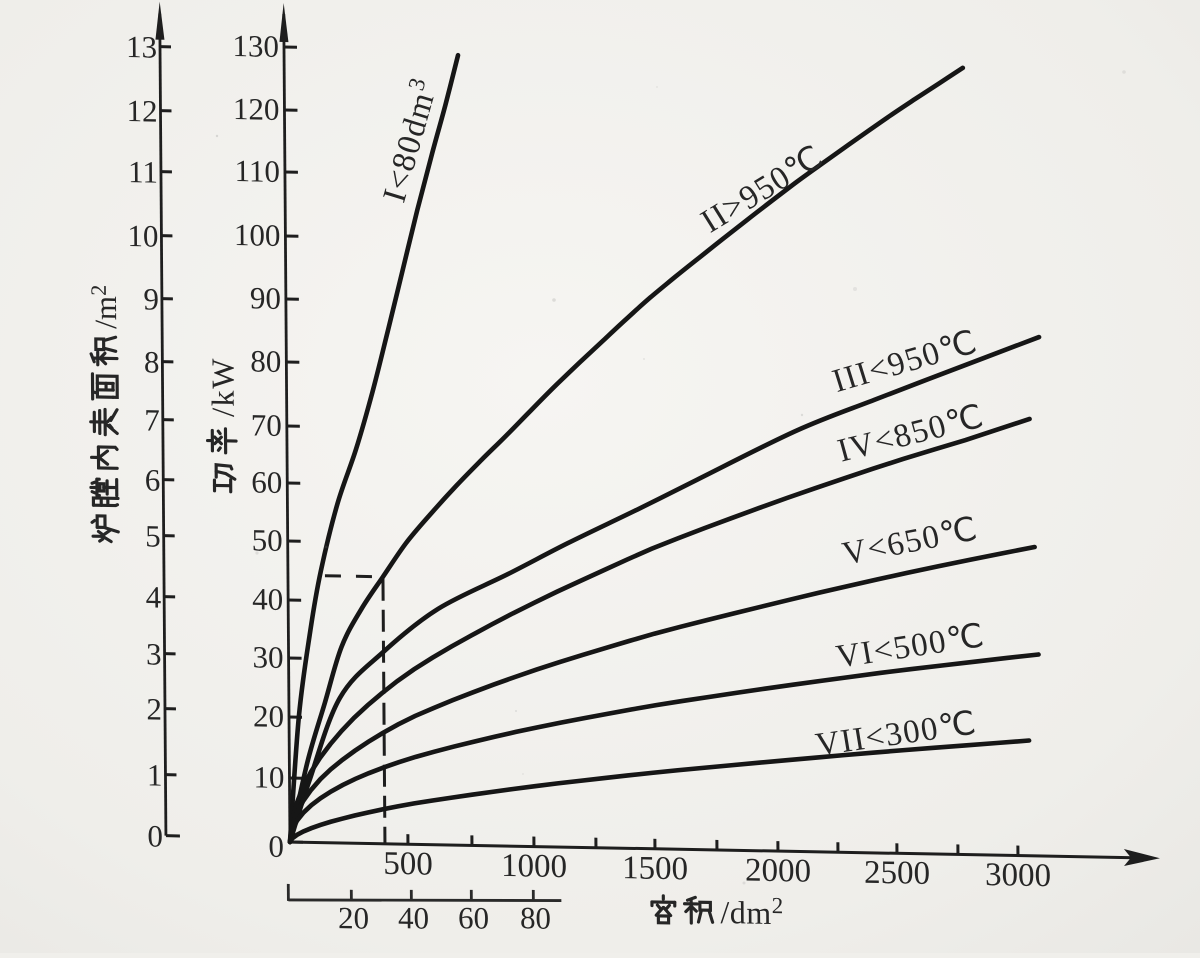  Describe the element at coordinates (154, 653) in the screenshot. I see `svg-text: 3` at that location.